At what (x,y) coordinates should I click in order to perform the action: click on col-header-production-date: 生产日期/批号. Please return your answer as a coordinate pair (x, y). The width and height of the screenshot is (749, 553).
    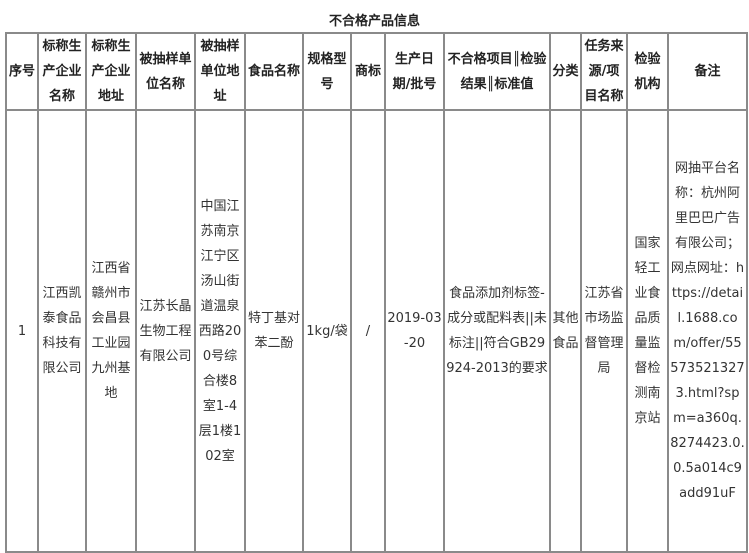
    Looking at the image, I should click on (414, 71).